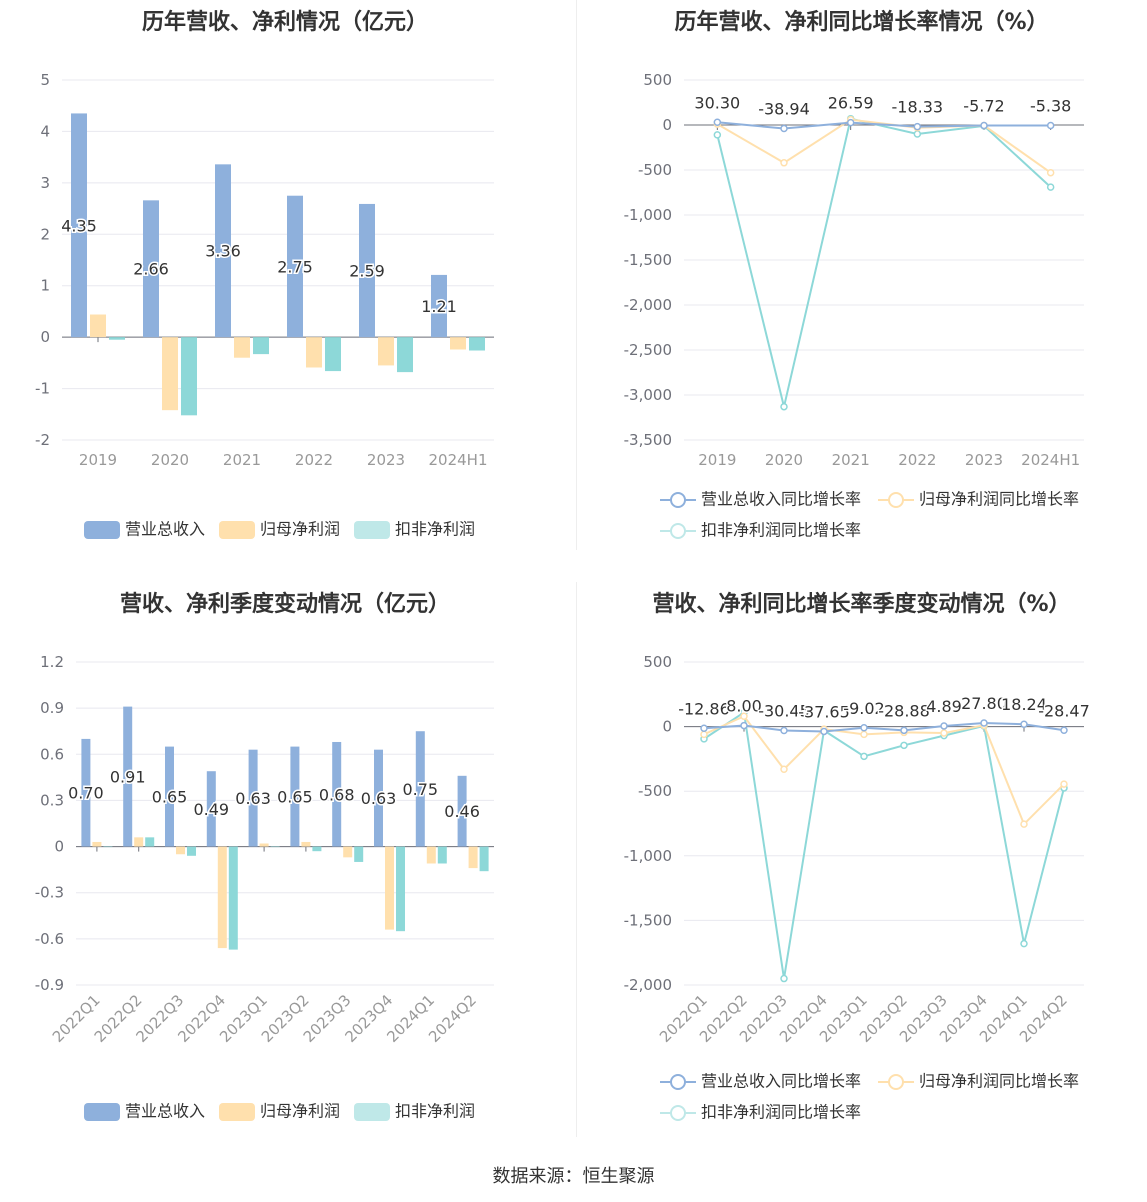  Describe the element at coordinates (223, 251) in the screenshot. I see `bar-data-label: 3.36` at that location.